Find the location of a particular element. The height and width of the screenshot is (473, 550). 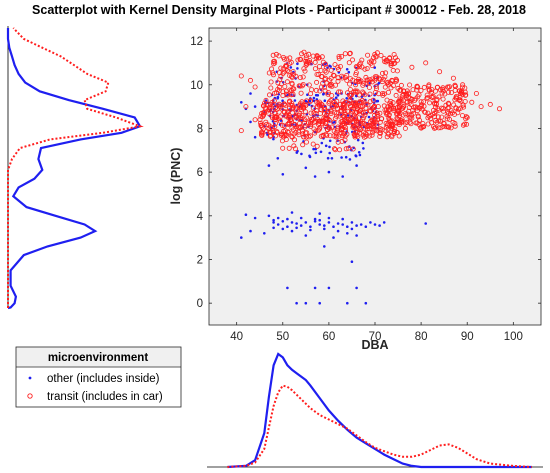

marginal-x-other-curve is located at coordinates (379, 410).